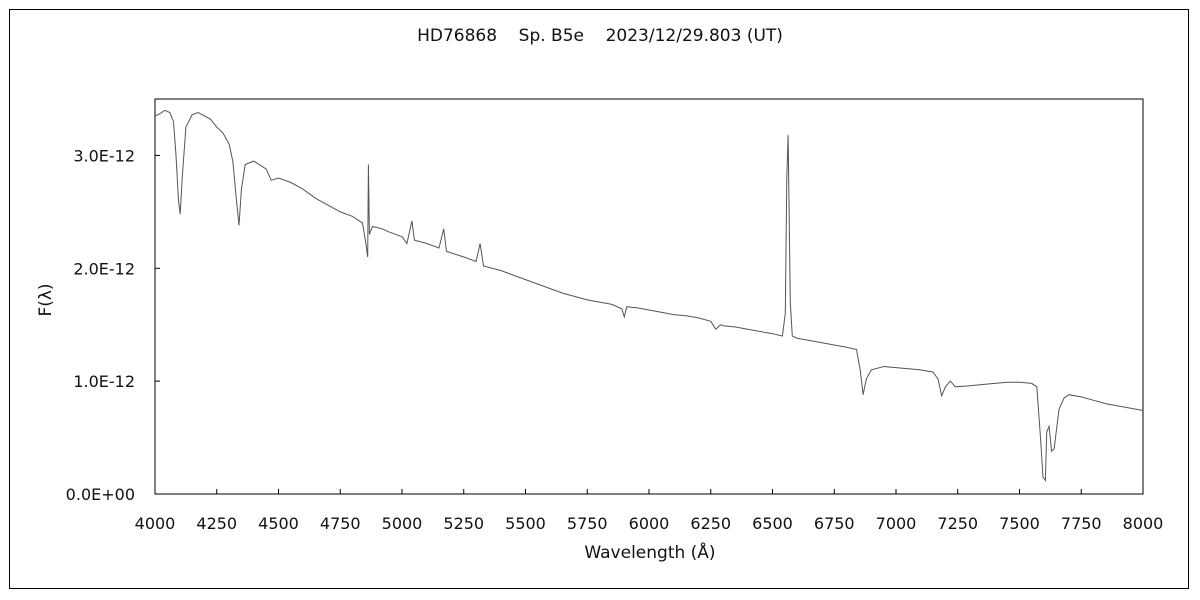 Image resolution: width=1200 pixels, height=600 pixels. Describe the element at coordinates (100, 494) in the screenshot. I see `y-tick-label: 0.0E+00` at that location.